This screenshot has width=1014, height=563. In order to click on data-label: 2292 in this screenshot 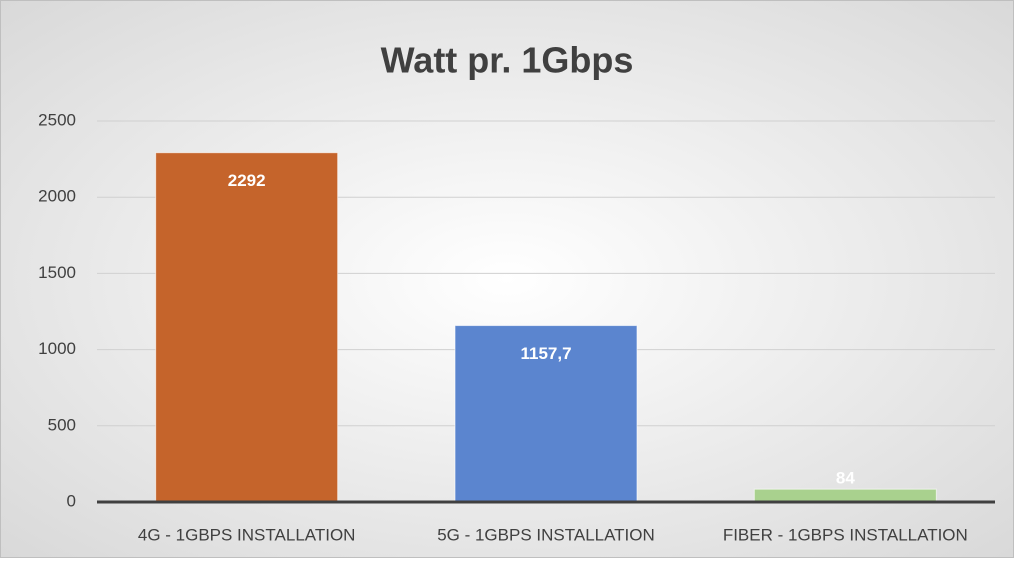, I will do `click(247, 180)`.